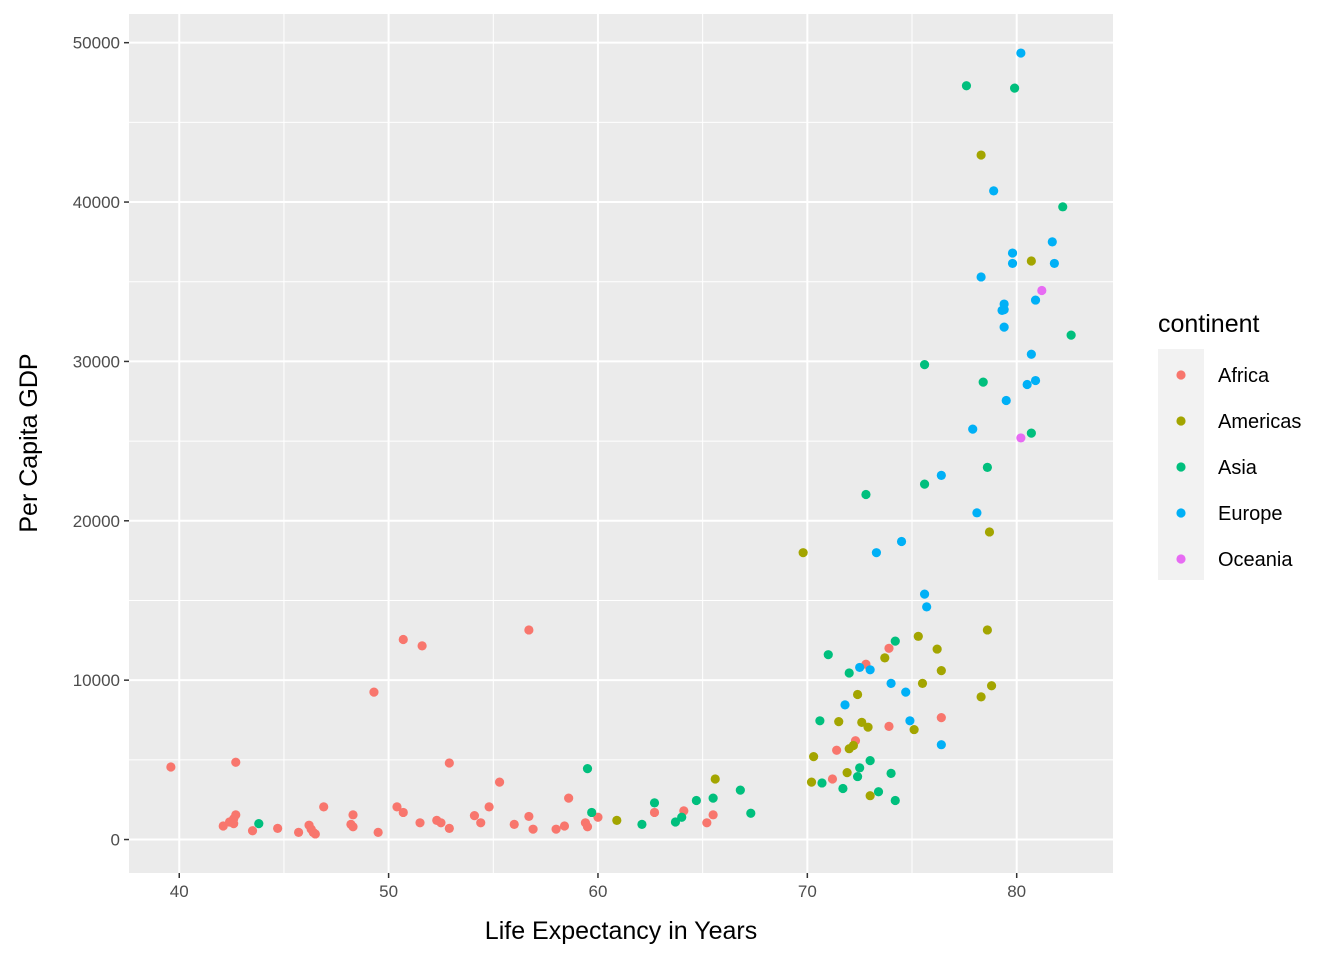  What do you see at coordinates (1180, 512) in the screenshot?
I see `legend-key-europe` at bounding box center [1180, 512].